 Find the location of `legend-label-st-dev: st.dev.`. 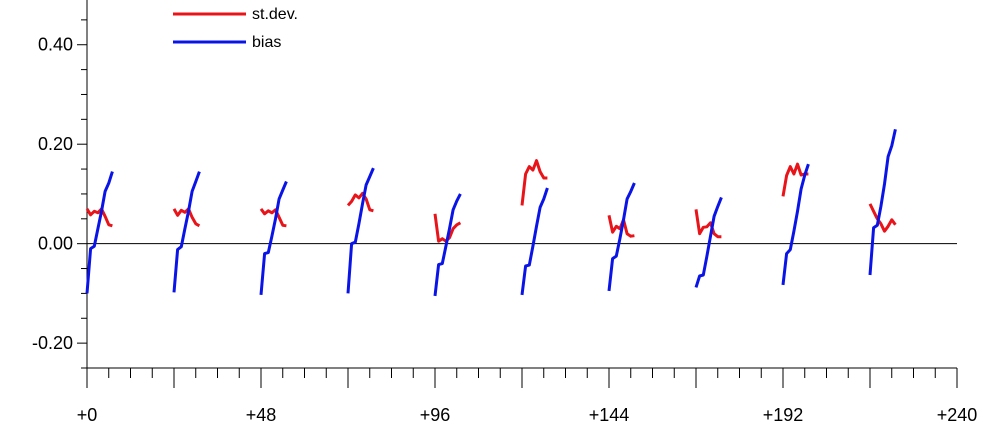

legend-label-st-dev: st.dev. is located at coordinates (275, 14).